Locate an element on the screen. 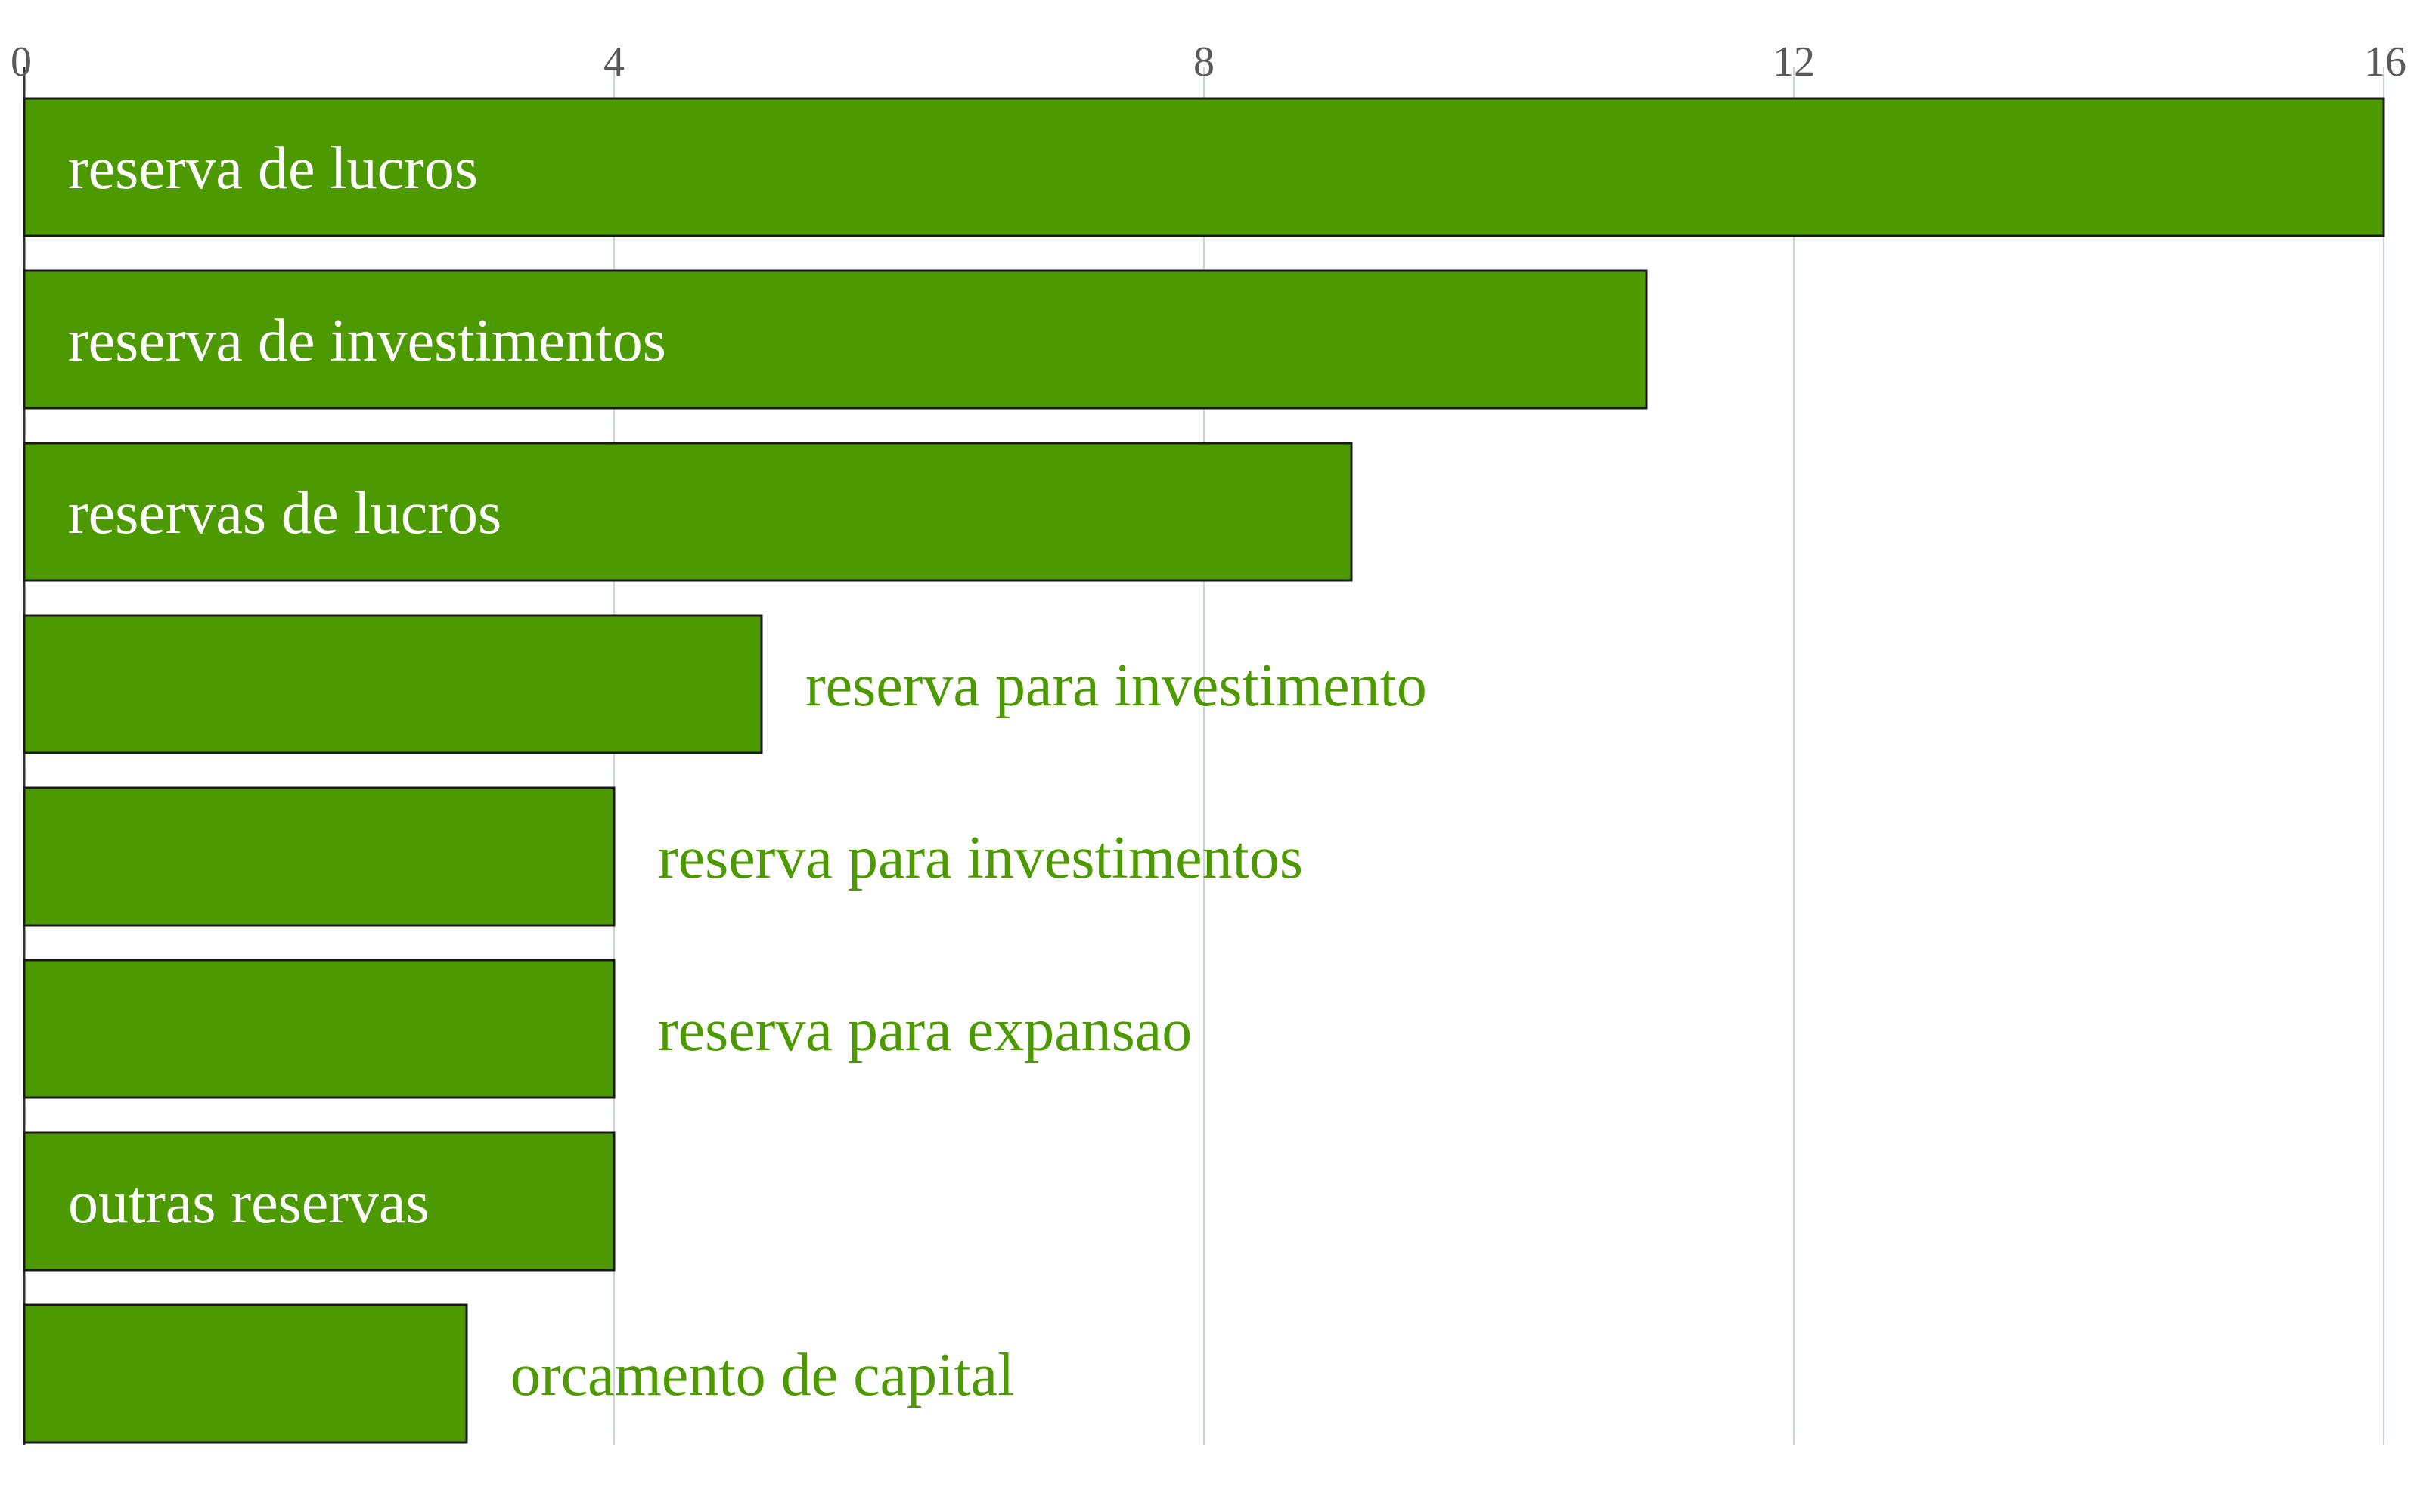  bar-label: reserva de investimentos is located at coordinates (367, 341).